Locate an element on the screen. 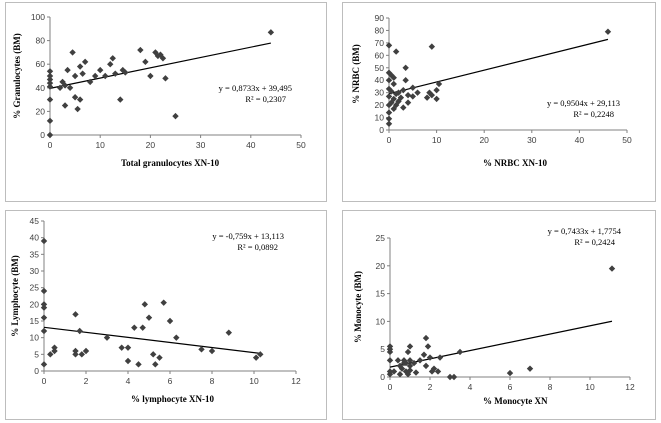 The width and height of the screenshot is (661, 423). x-tick-label: 4 is located at coordinates (470, 387).